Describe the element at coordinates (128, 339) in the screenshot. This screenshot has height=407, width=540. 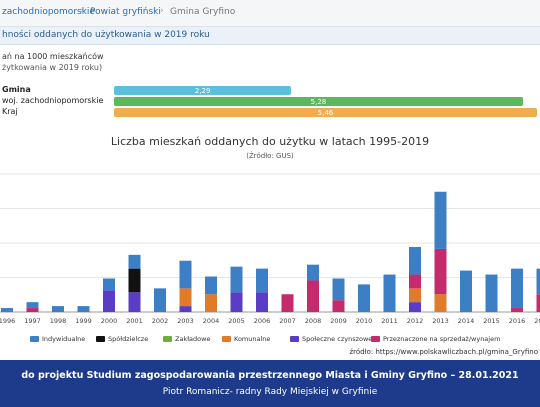
I see `legend-label: Spółdzielcze` at that location.